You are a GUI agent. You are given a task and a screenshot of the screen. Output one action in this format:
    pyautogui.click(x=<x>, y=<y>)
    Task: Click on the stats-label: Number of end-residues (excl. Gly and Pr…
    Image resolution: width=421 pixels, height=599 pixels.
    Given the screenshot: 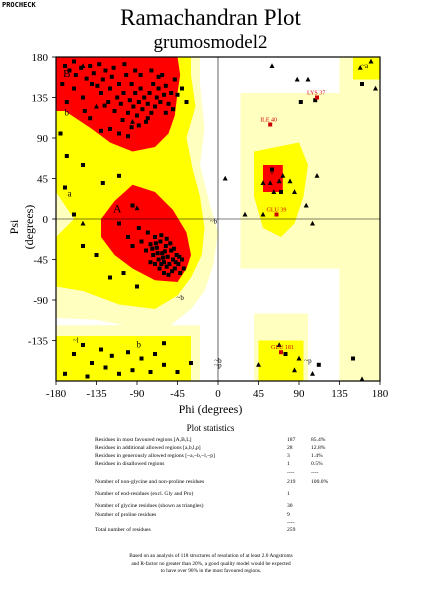 What is the action you would take?
    pyautogui.click(x=144, y=494)
    